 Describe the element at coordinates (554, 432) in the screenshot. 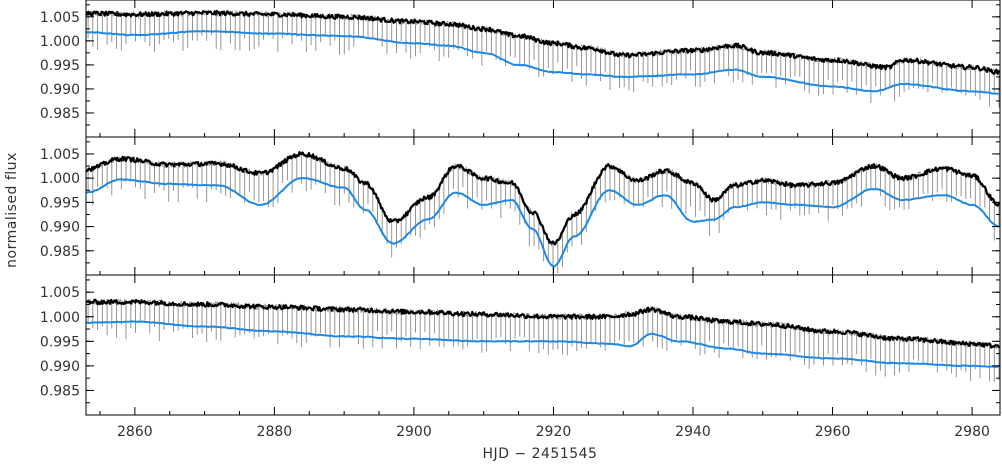

I see `x-tick-label: 2920` at that location.